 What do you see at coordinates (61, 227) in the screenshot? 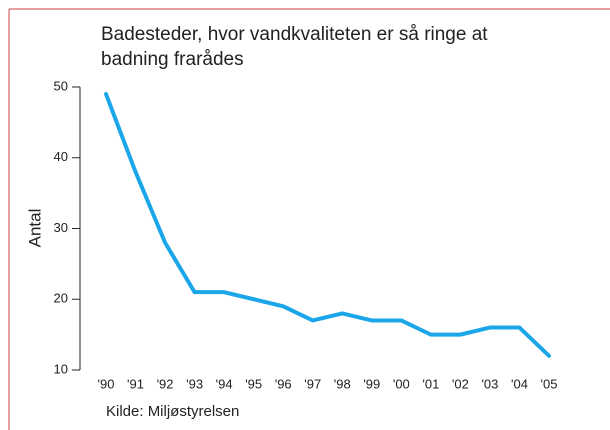
I see `y-tick-label: 30` at bounding box center [61, 227].